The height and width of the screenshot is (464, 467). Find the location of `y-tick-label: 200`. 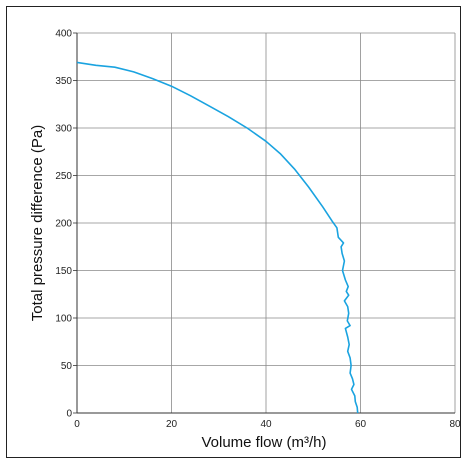

y-tick-label: 200 is located at coordinates (63, 224).